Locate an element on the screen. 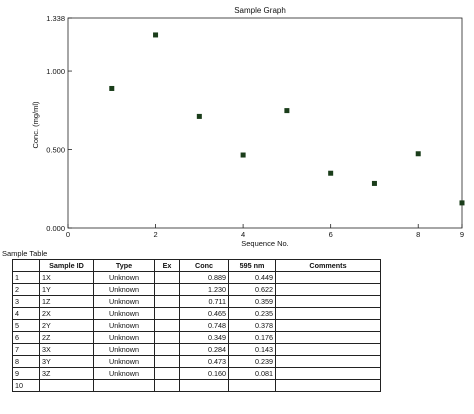  cell-row-index: 2 is located at coordinates (26, 289).